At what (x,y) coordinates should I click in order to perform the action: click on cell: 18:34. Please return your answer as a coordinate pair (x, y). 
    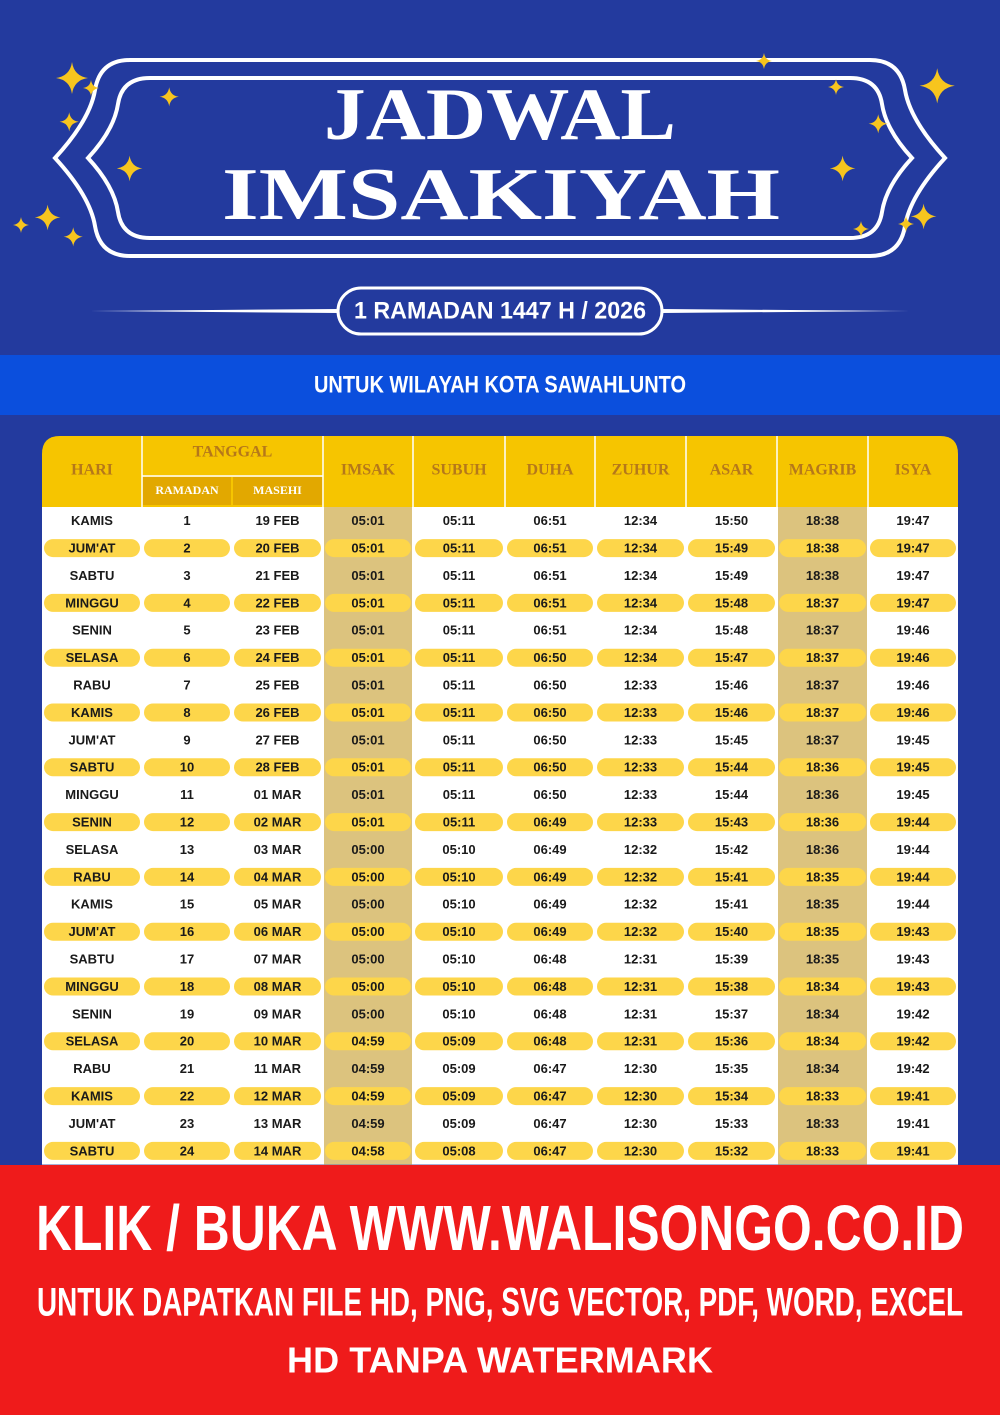
    Looking at the image, I should click on (823, 1013).